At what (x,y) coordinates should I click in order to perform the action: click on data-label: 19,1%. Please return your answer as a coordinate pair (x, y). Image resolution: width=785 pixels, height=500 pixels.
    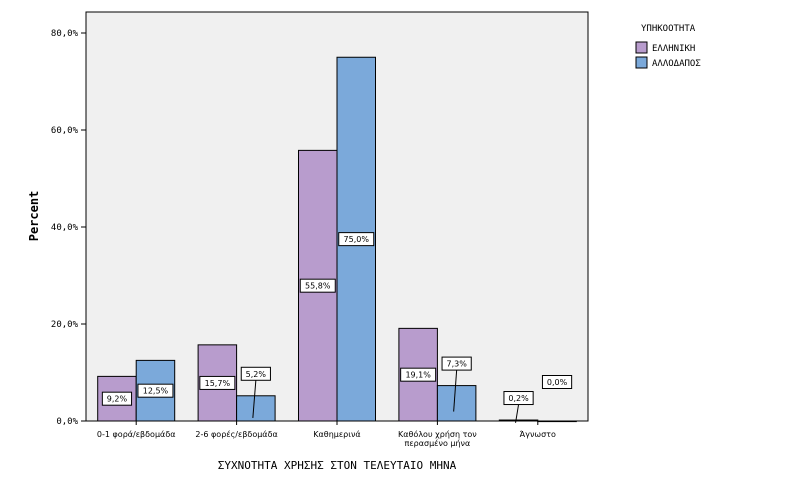
    Looking at the image, I should click on (418, 375).